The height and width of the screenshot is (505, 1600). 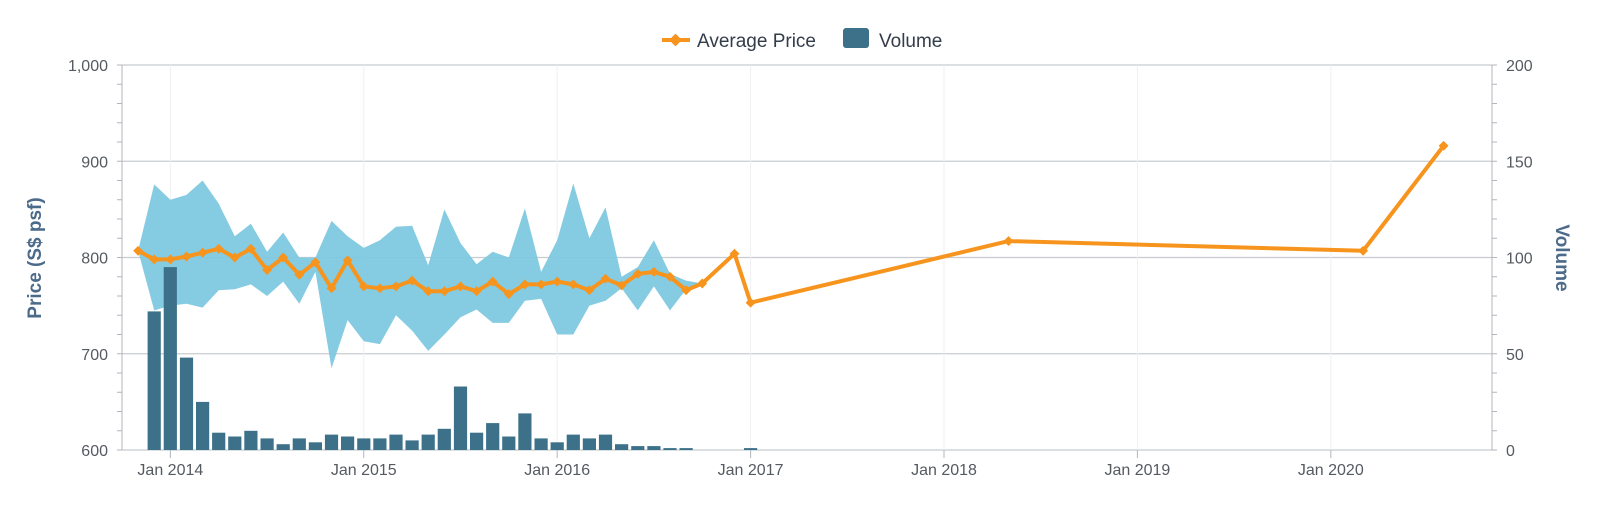 What do you see at coordinates (1331, 470) in the screenshot?
I see `x-tick-label: Jan 2020` at bounding box center [1331, 470].